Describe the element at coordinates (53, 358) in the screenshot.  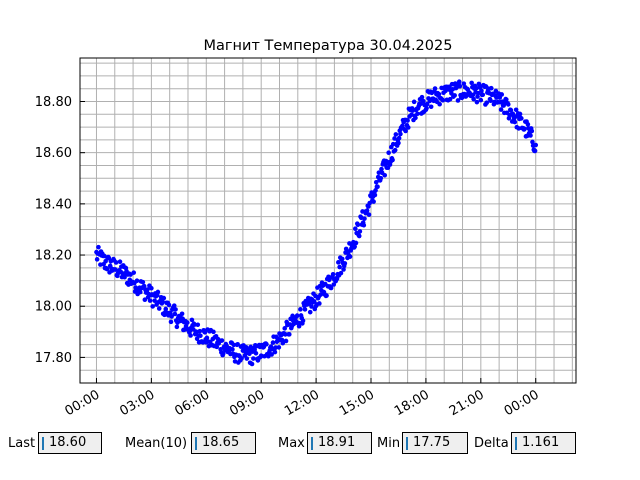
I see `y-tick-label: 17.80` at that location.